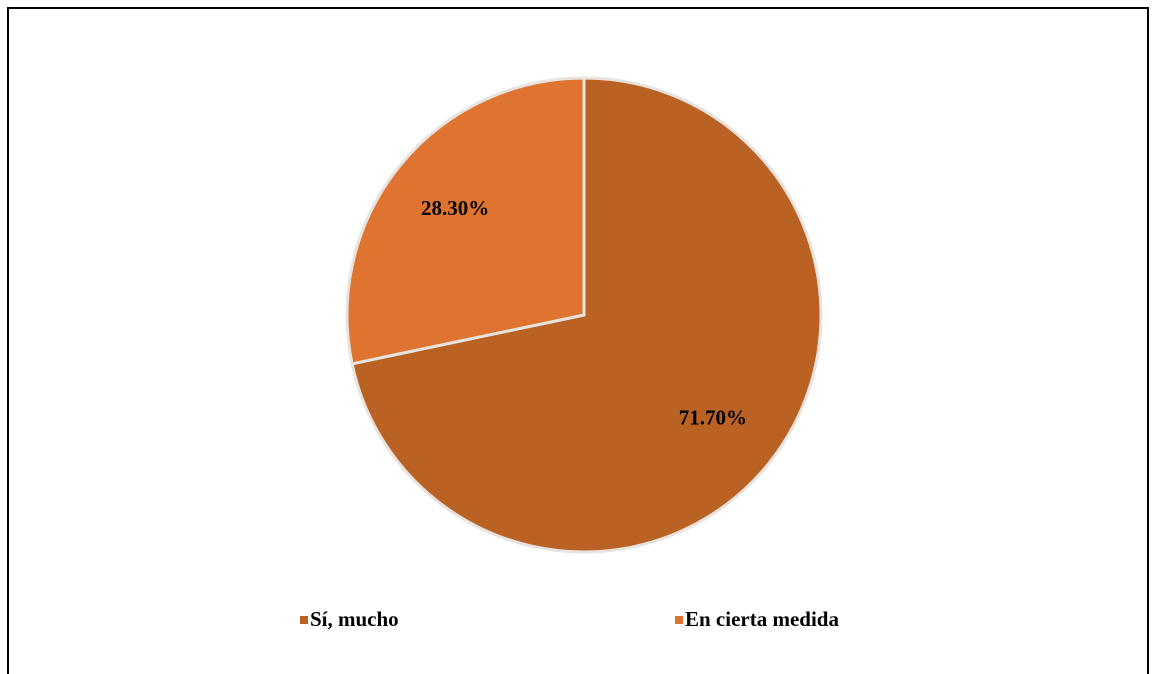  I want to click on data-label: 71.70%, so click(713, 417).